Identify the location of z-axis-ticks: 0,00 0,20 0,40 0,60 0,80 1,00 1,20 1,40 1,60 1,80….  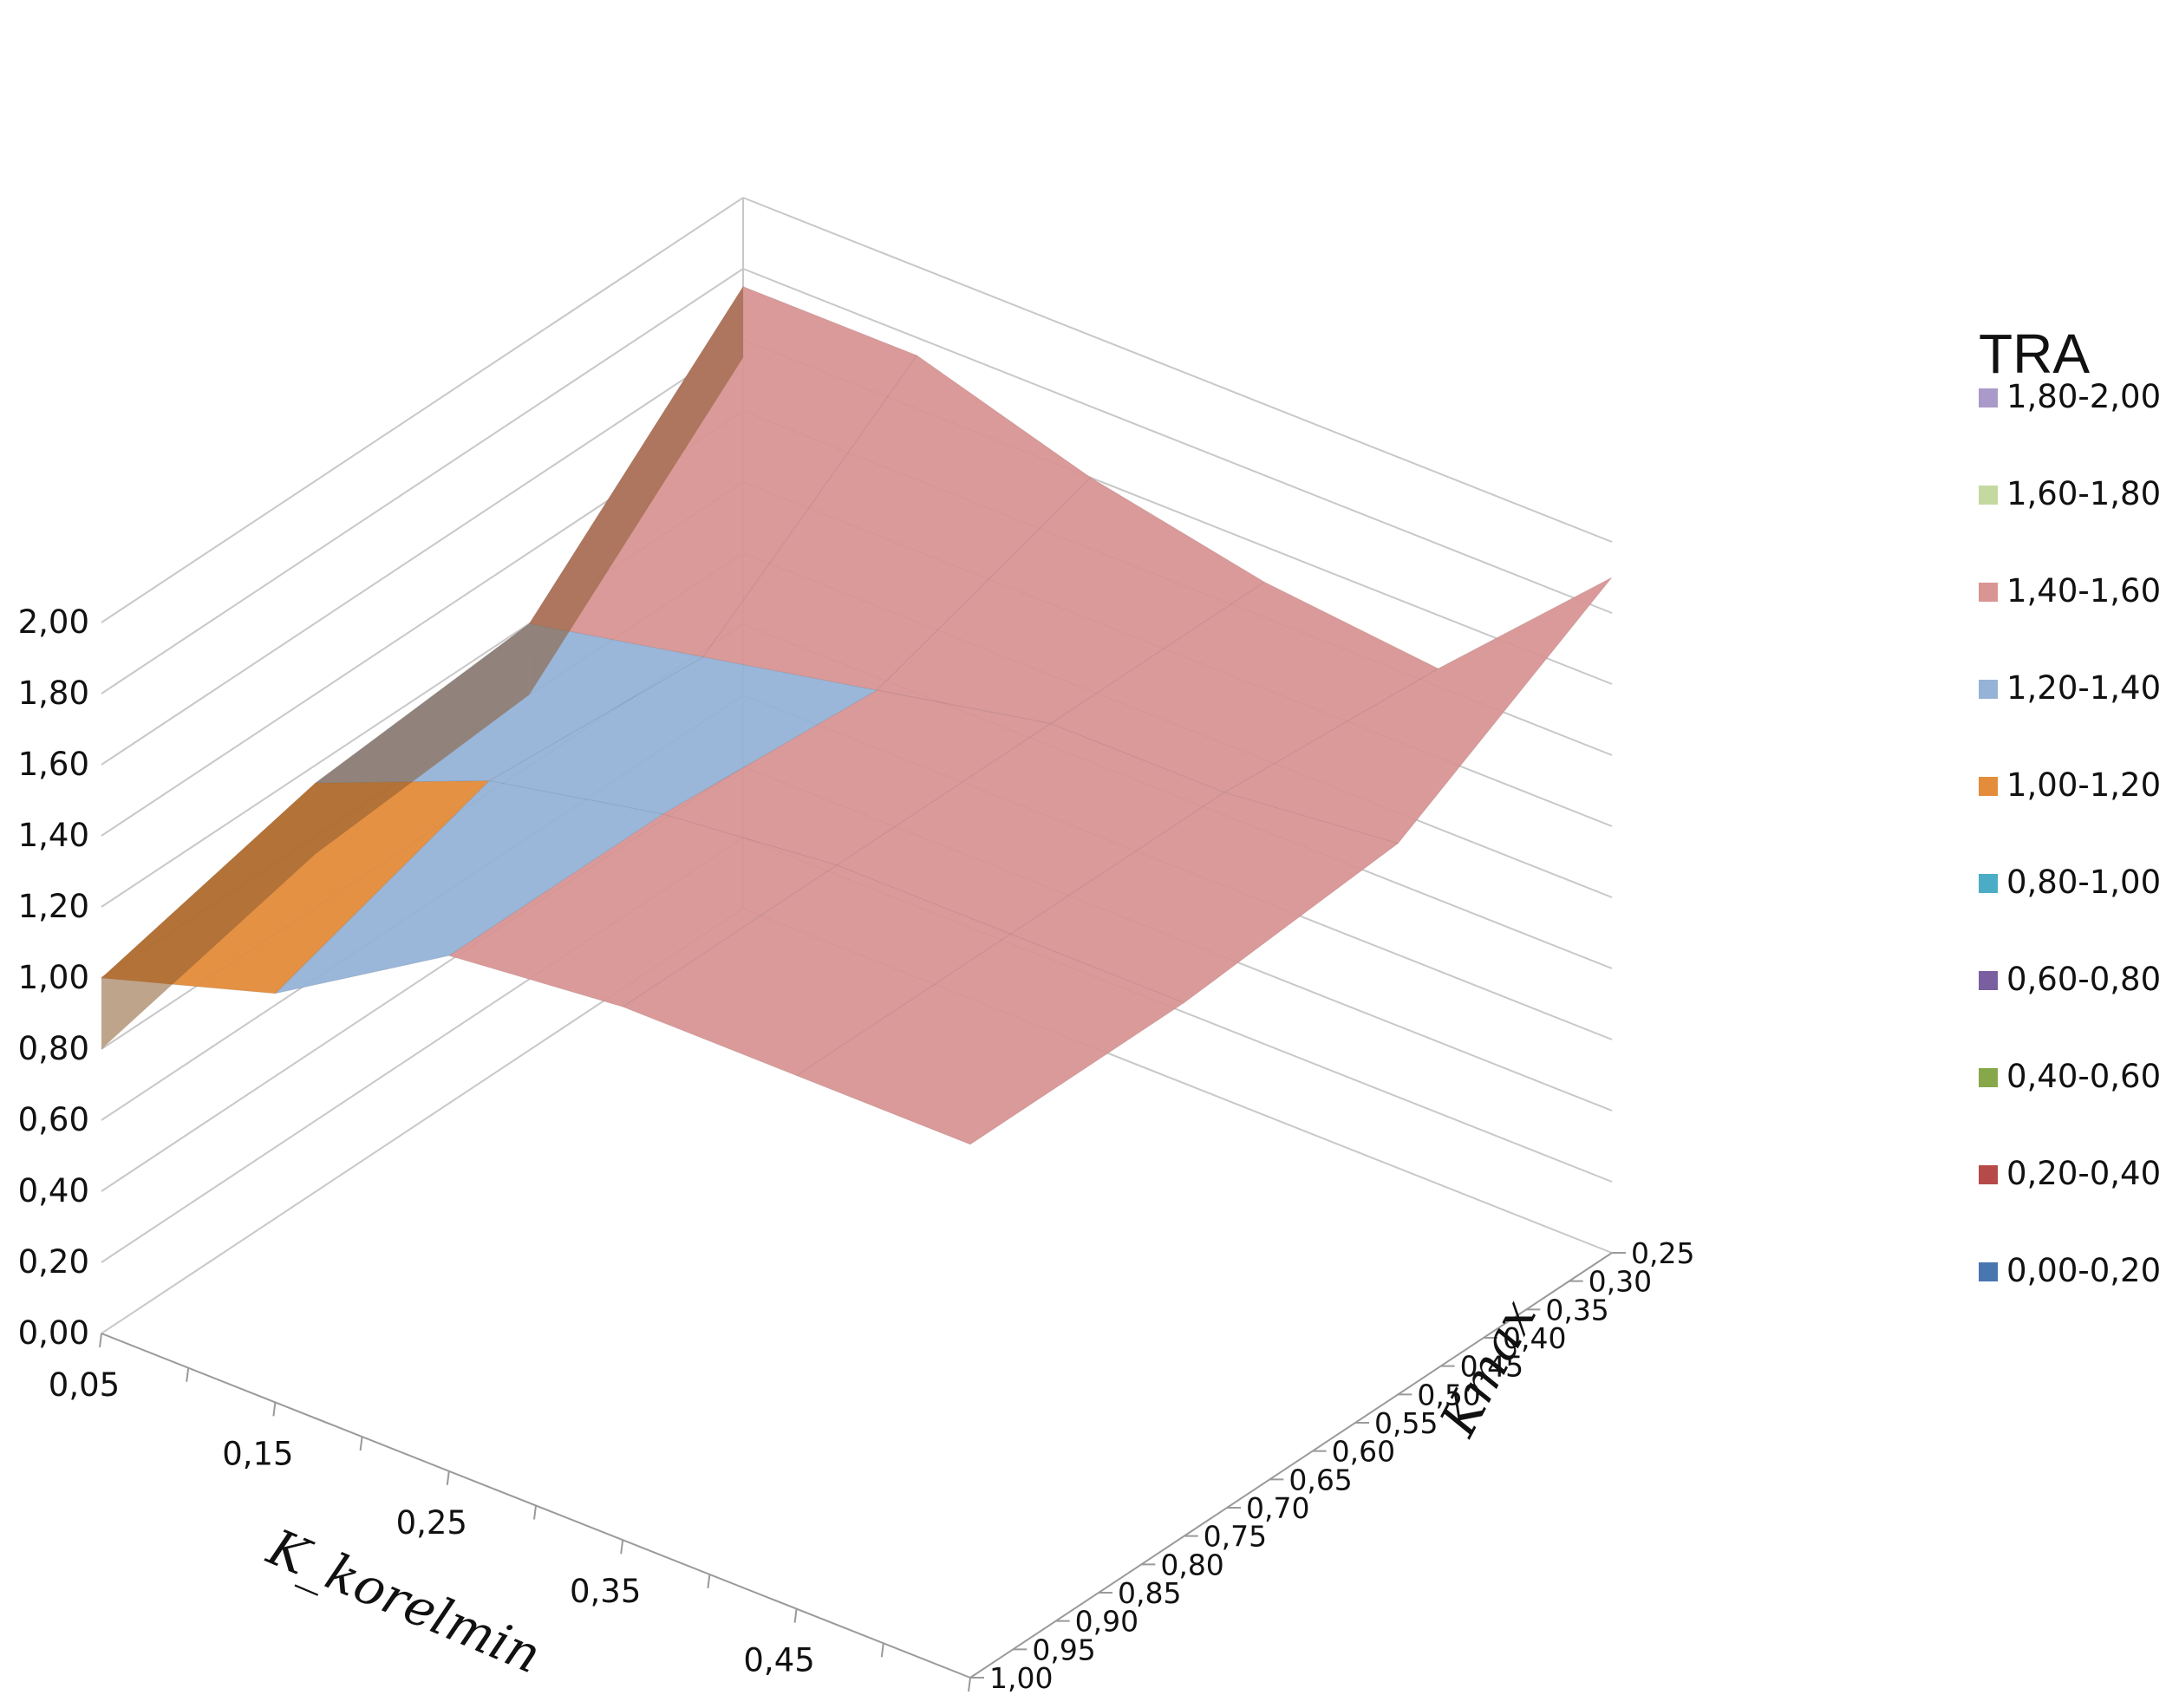
(54, 977).